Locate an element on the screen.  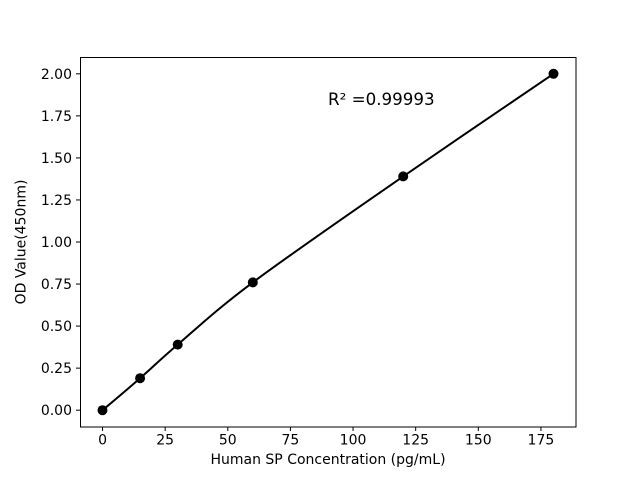
x-tick-label: 0 is located at coordinates (102, 441).